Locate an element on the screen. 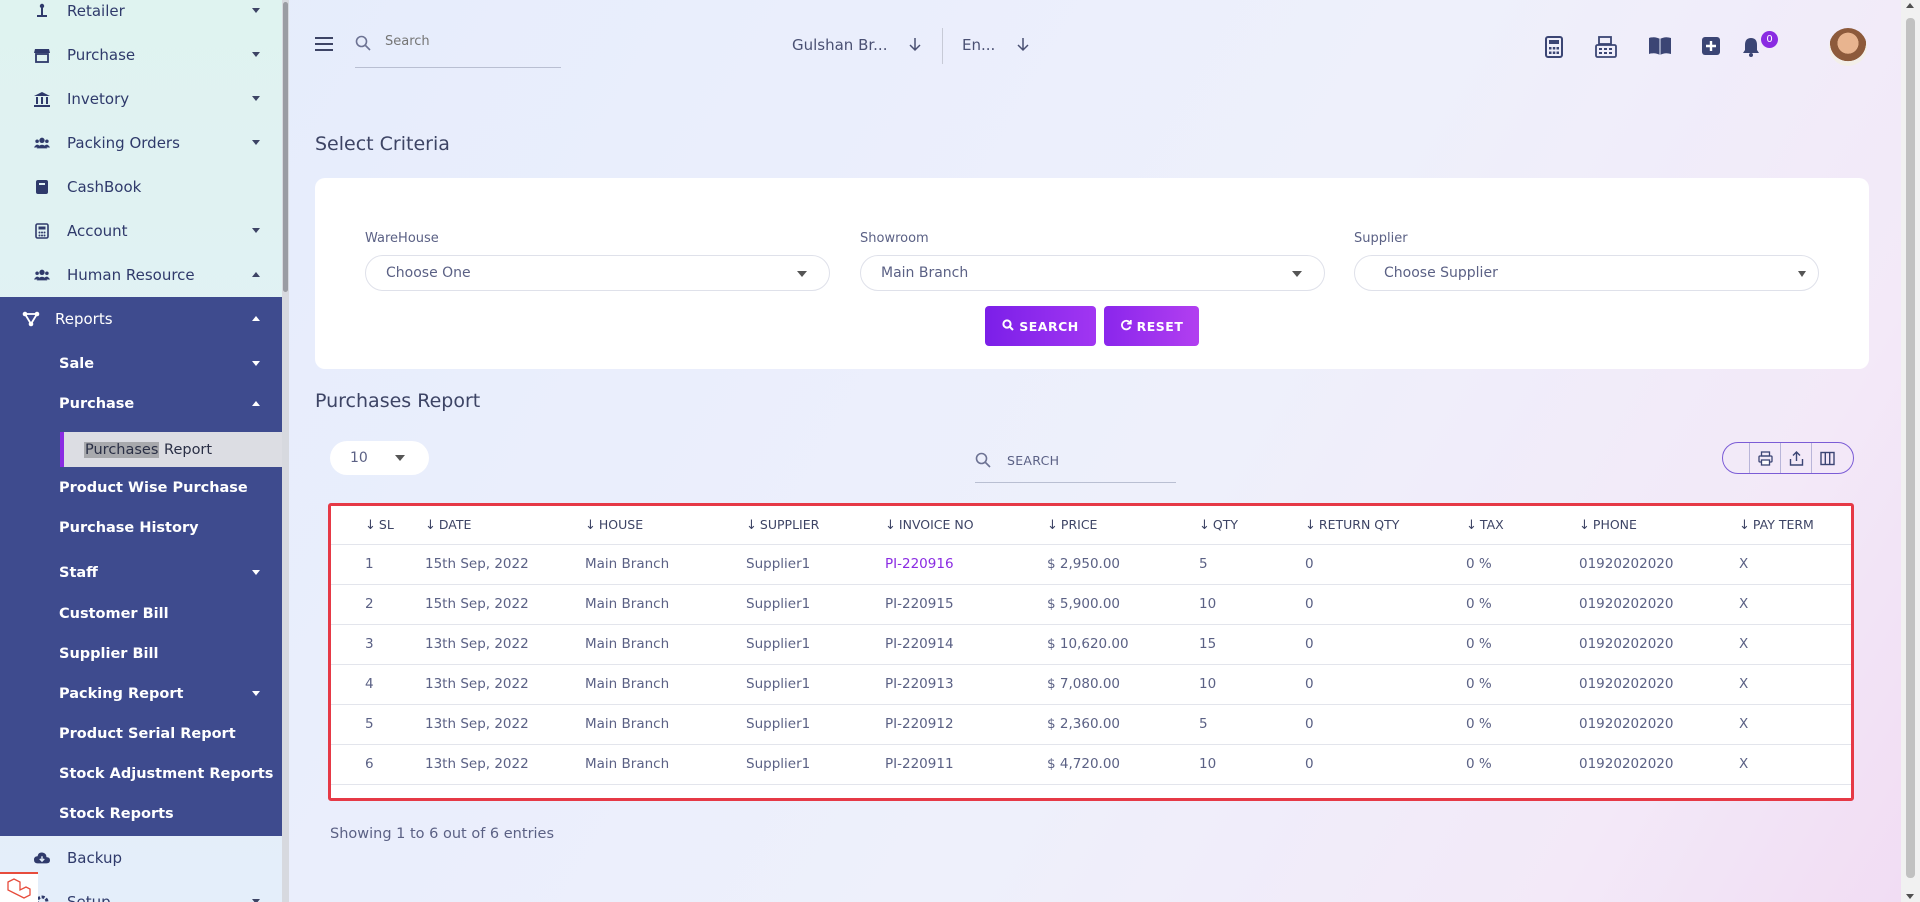 The width and height of the screenshot is (1920, 902). reset-button: RESET is located at coordinates (1151, 326).